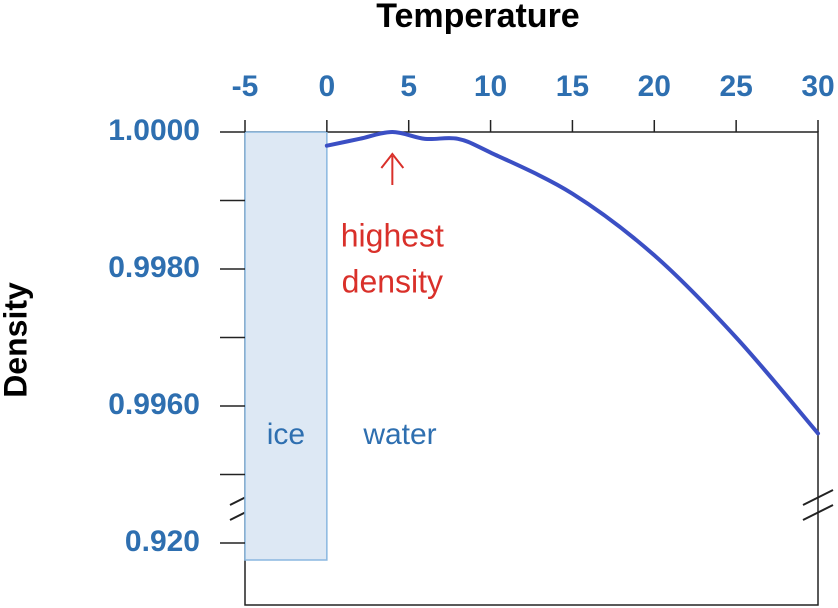 This screenshot has width=838, height=608. Describe the element at coordinates (286, 434) in the screenshot. I see `region-label: ice` at that location.